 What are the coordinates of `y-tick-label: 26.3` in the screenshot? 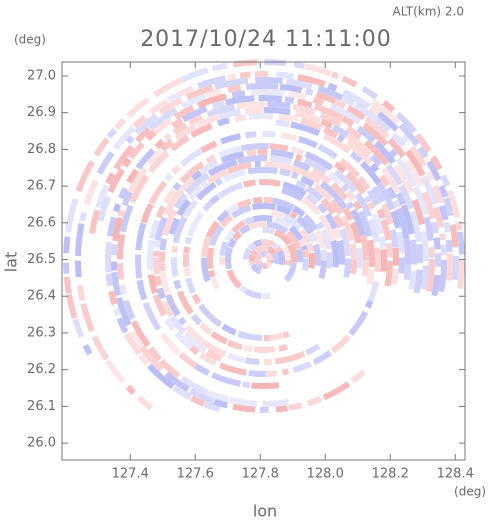 It's located at (41, 332).